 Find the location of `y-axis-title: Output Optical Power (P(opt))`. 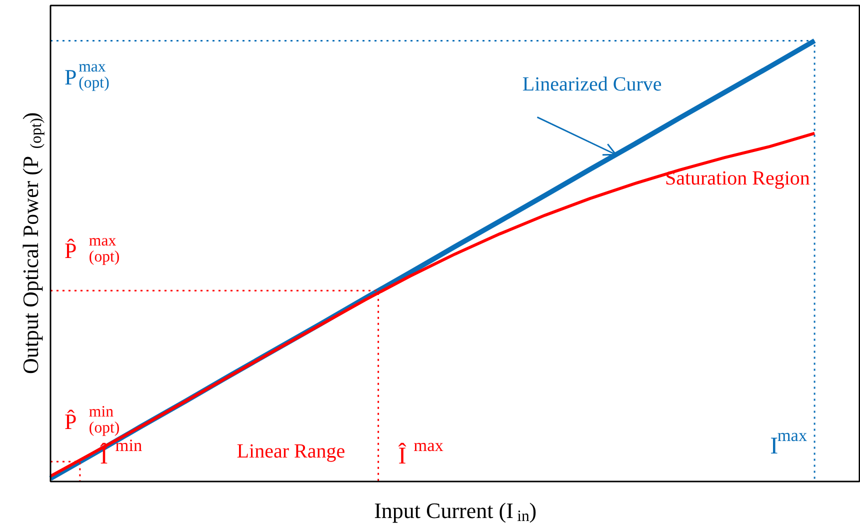

y-axis-title: Output Optical Power (P(opt)) is located at coordinates (32, 243).